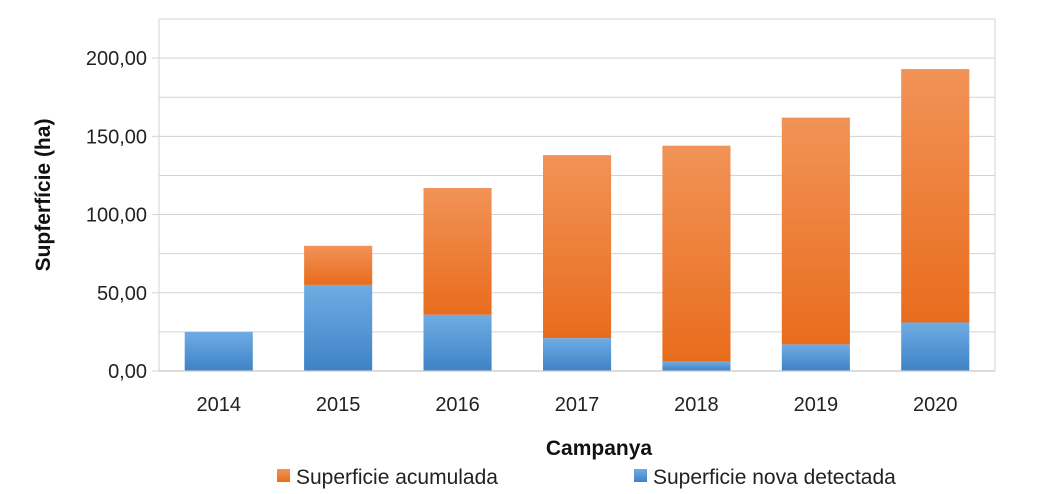 This screenshot has height=494, width=1043. I want to click on bar-superficie-acumulada-2019, so click(815, 231).